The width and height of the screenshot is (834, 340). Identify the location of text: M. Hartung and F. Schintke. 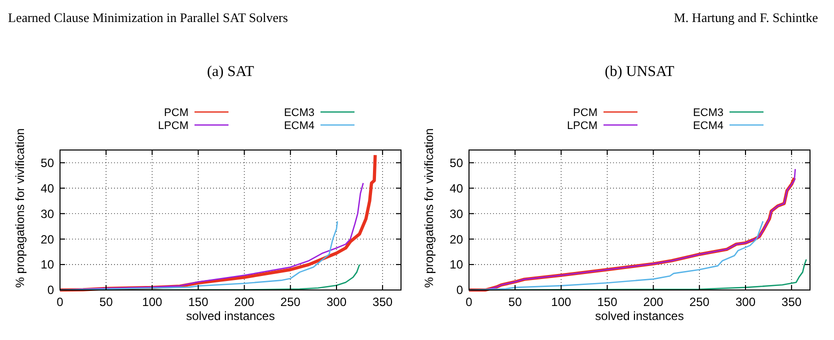
(746, 17).